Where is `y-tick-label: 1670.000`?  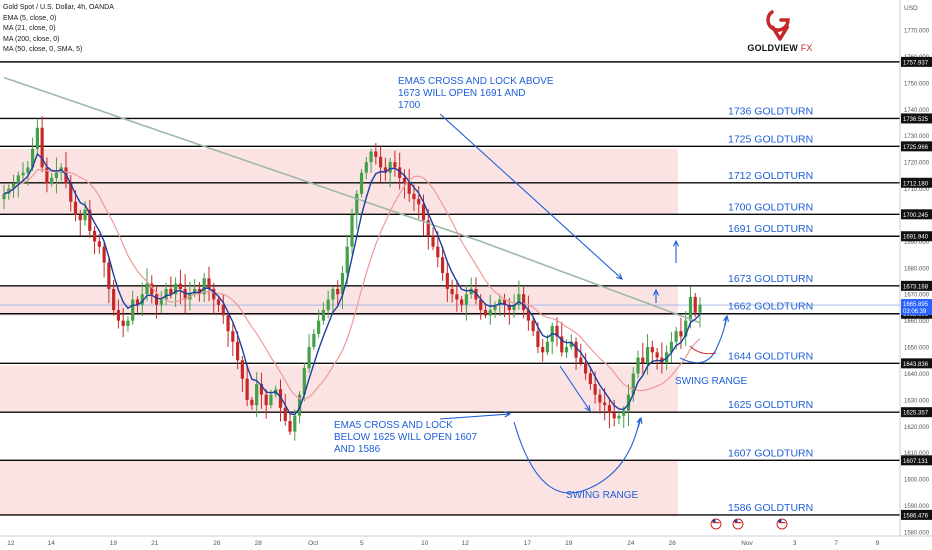
y-tick-label: 1670.000 is located at coordinates (917, 296).